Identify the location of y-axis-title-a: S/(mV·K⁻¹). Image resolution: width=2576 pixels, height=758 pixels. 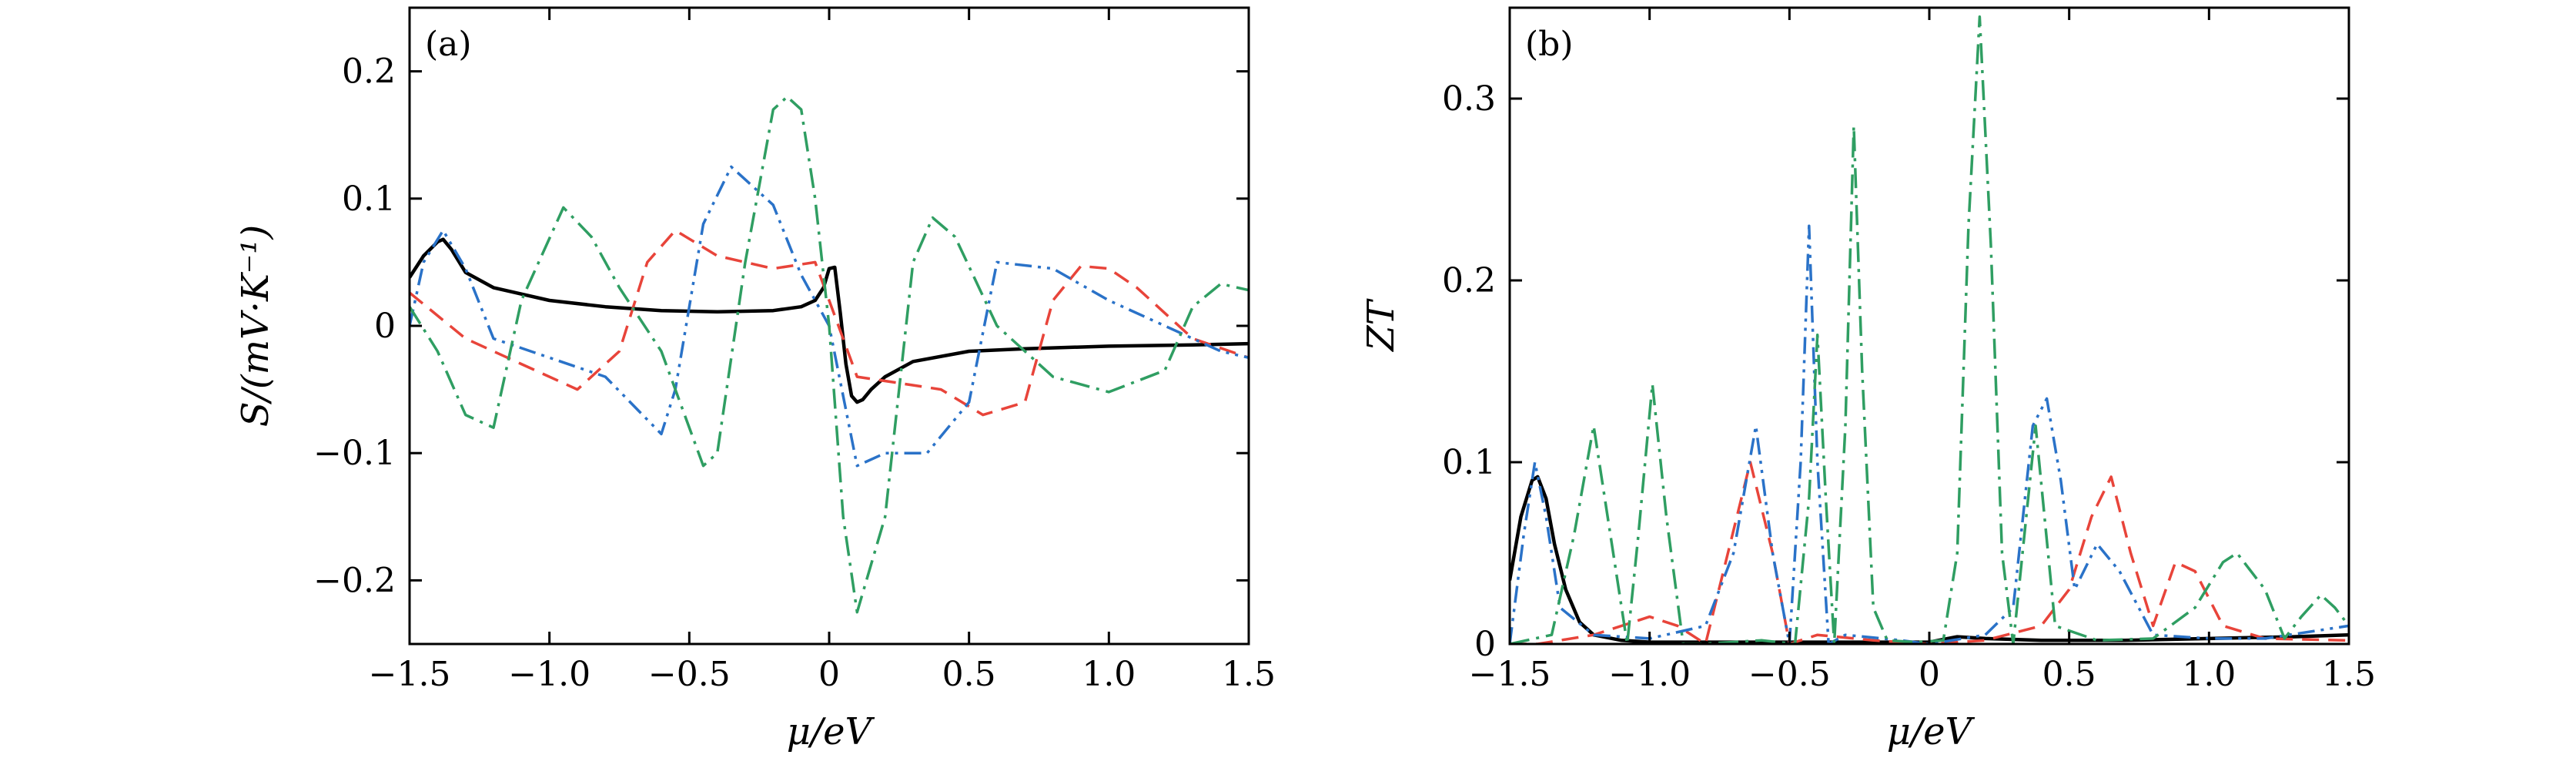
(256, 326).